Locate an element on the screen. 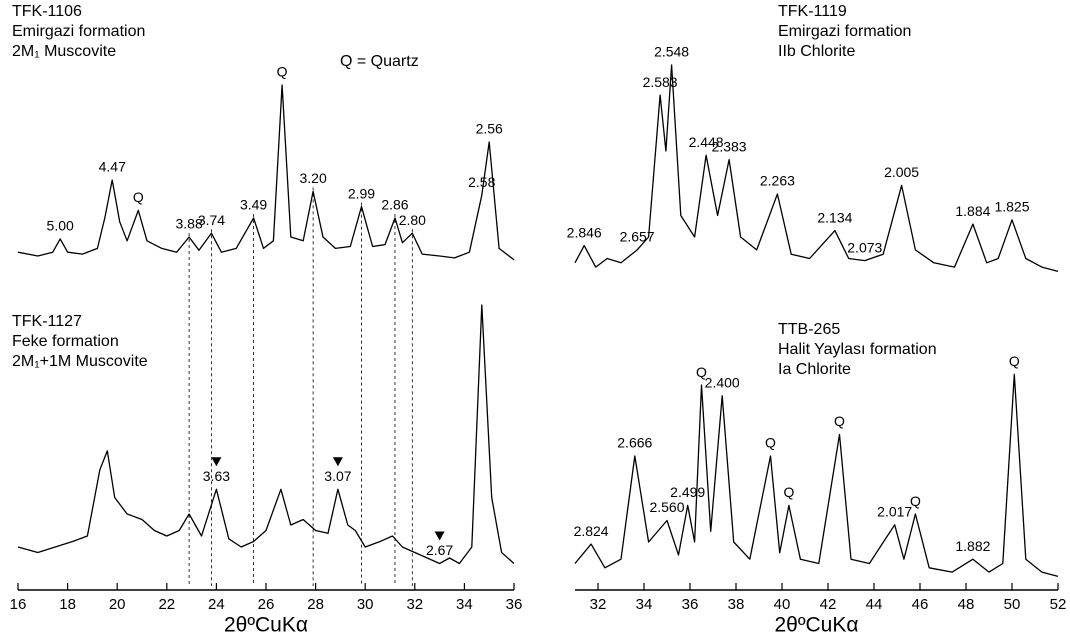 The height and width of the screenshot is (634, 1070). x-tick-label: 24 is located at coordinates (216, 604).